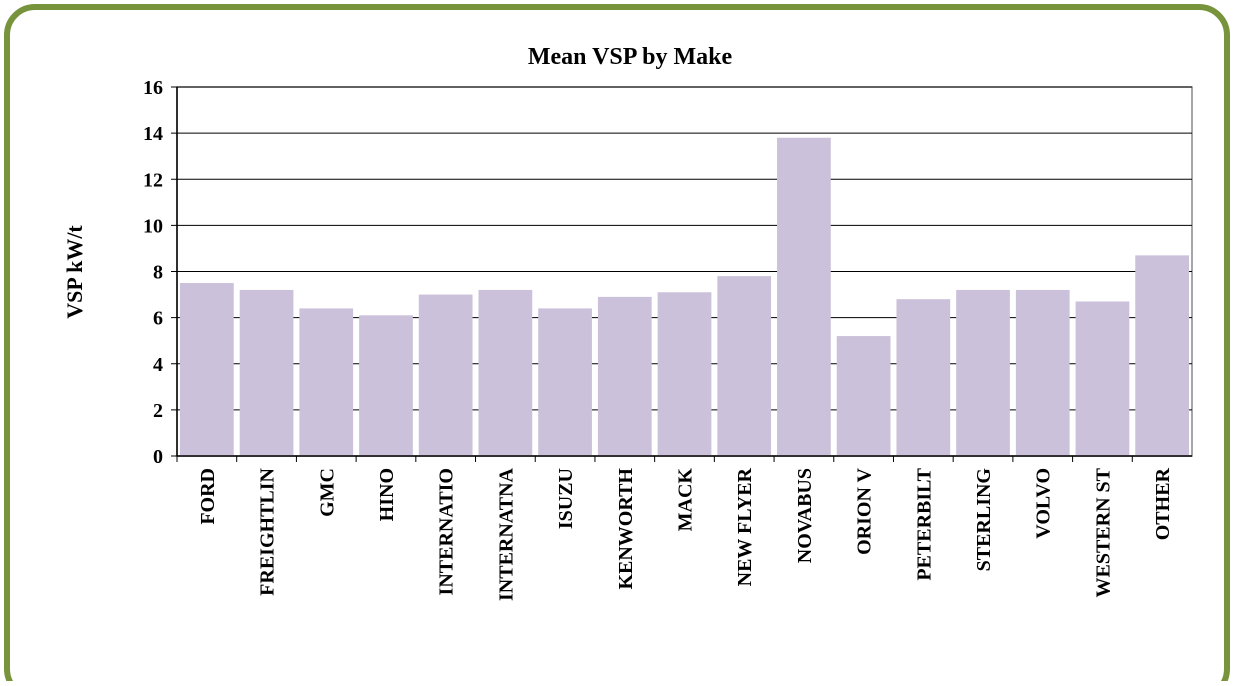 The image size is (1234, 686). What do you see at coordinates (153, 134) in the screenshot?
I see `y-tick-label: 14` at bounding box center [153, 134].